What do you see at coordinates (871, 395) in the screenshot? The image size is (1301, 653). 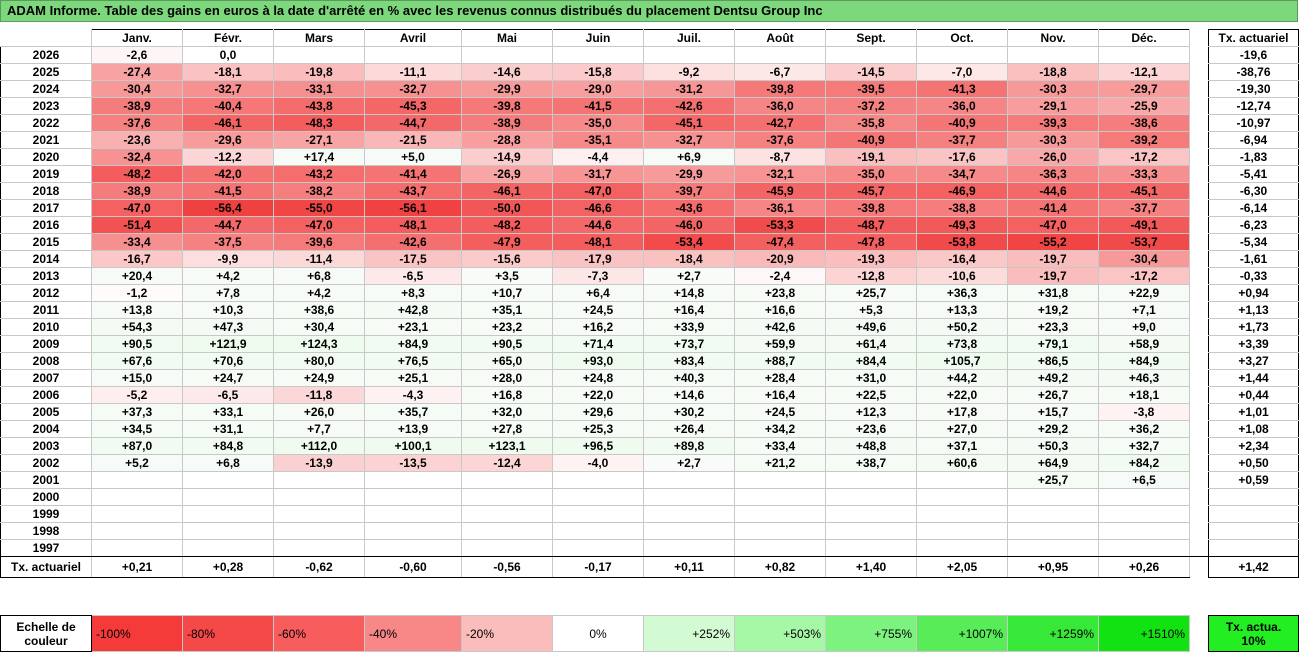 I see `gain-cell: +22,5` at bounding box center [871, 395].